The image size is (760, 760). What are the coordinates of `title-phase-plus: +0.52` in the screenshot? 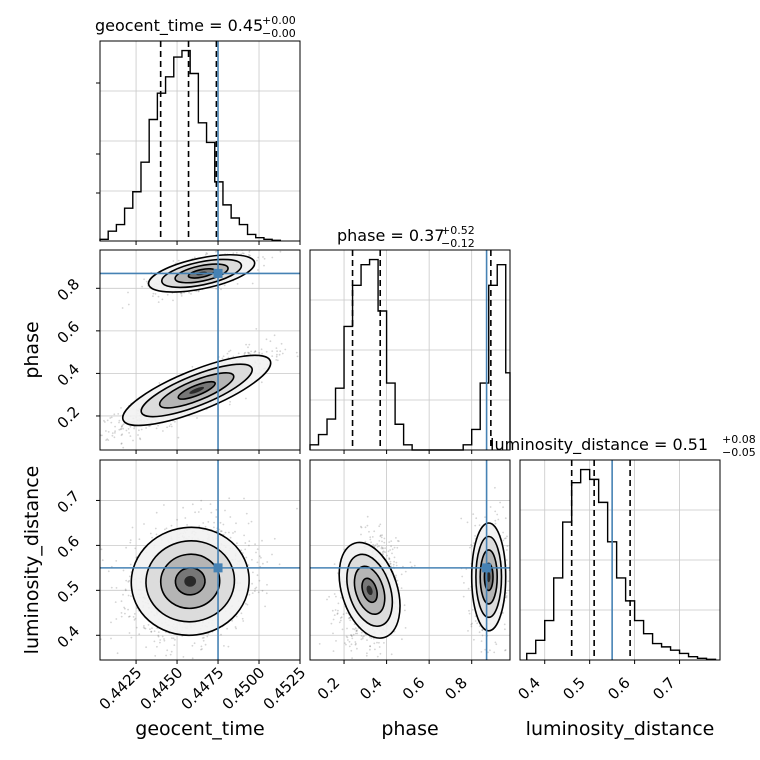 It's located at (458, 230).